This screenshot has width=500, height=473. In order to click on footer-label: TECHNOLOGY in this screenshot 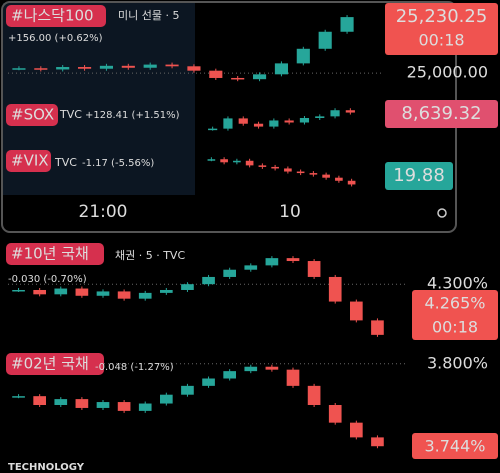, I will do `click(46, 467)`.